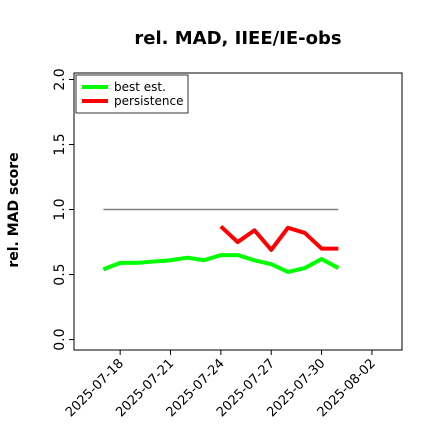 This screenshot has width=440, height=440. I want to click on y-tick-label: 0.0, so click(60, 339).